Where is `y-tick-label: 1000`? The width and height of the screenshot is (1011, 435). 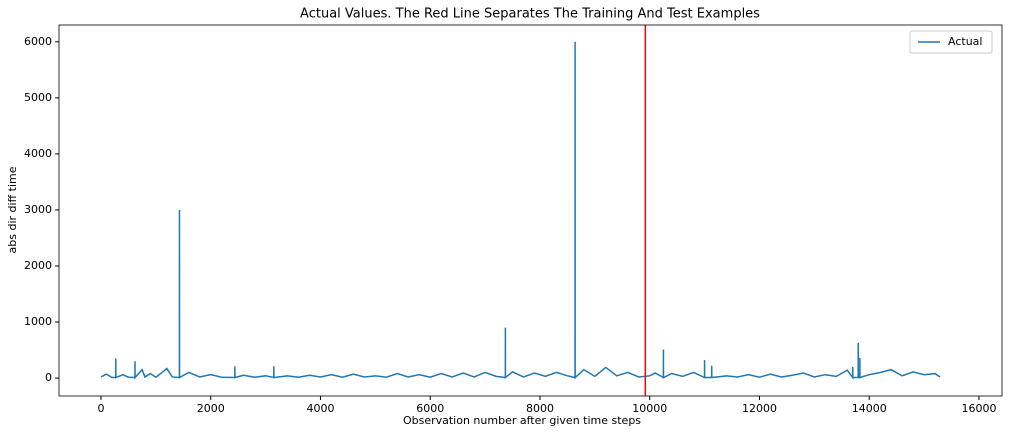
y-tick-label: 1000 is located at coordinates (38, 321).